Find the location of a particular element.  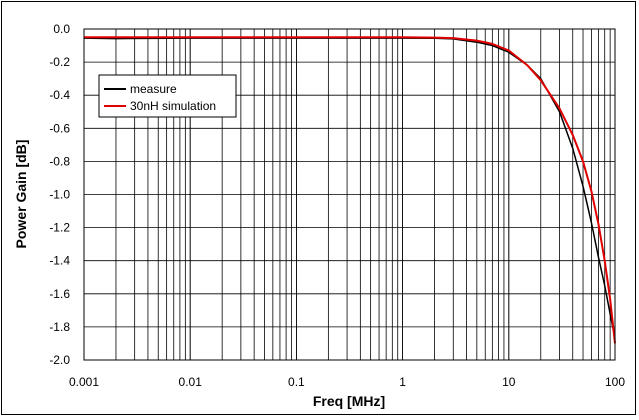

y-tick-label: -2.0 is located at coordinates (59, 360).